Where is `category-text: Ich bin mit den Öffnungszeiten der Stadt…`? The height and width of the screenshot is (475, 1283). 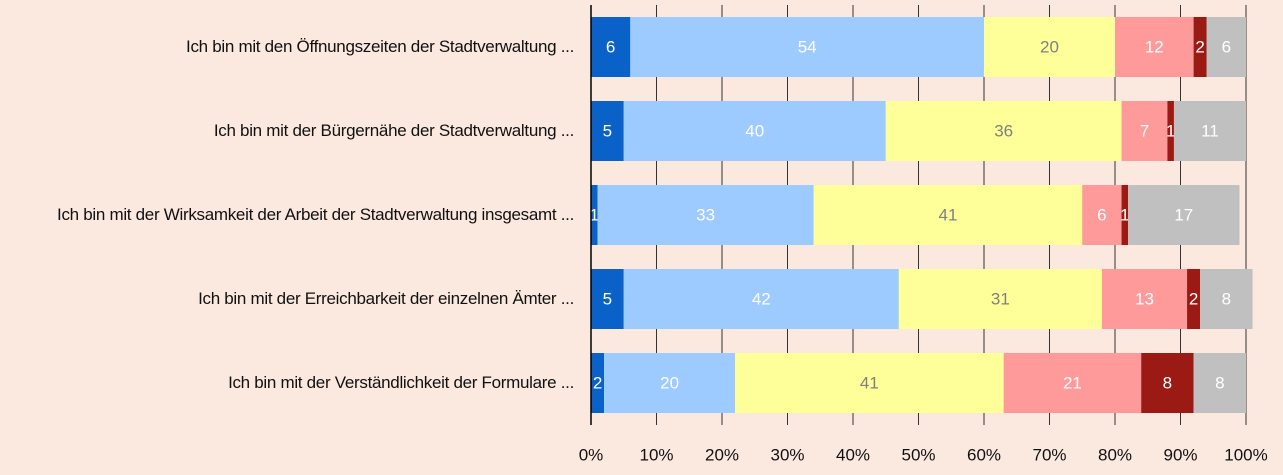
category-text: Ich bin mit den Öffnungszeiten der Stadt… is located at coordinates (380, 46).